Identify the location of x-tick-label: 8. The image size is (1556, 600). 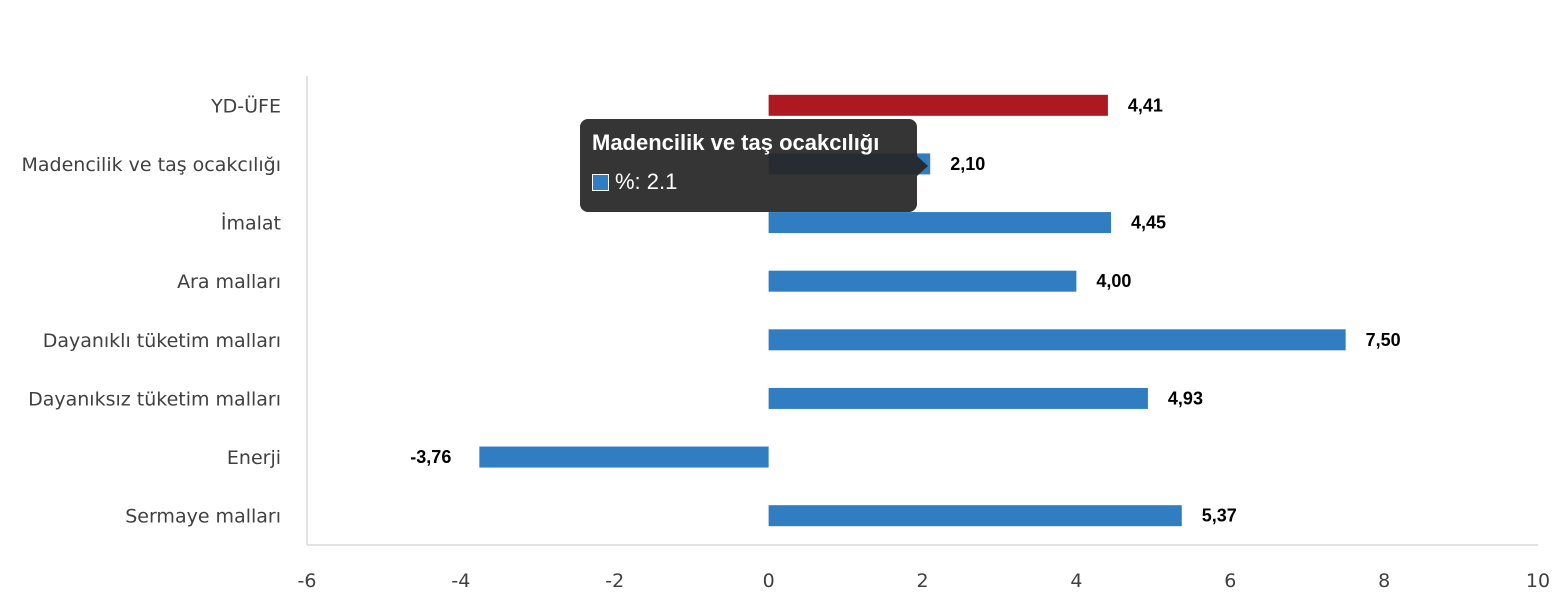
(1384, 581).